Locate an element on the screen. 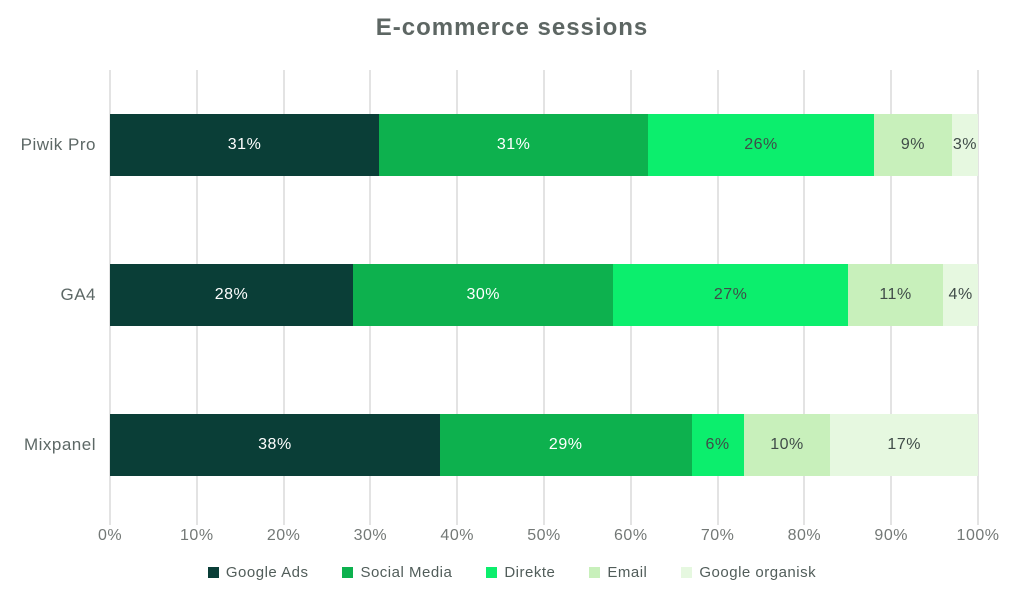 The image size is (1024, 609). bar-segment: 17% is located at coordinates (904, 445).